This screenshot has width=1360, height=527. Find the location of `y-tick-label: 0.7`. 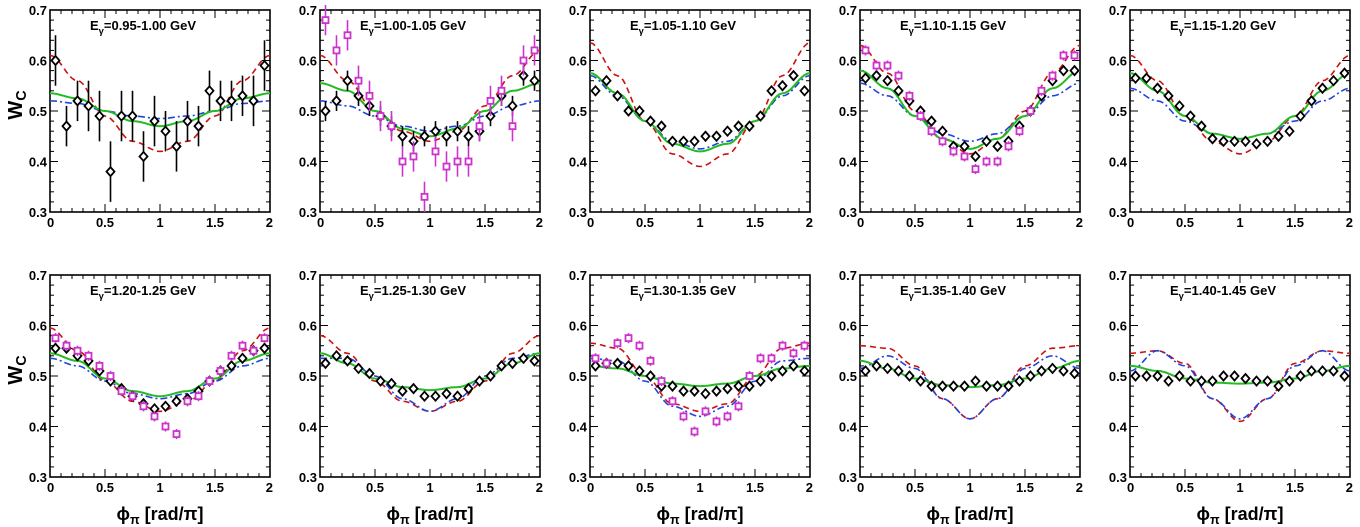

y-tick-label: 0.7 is located at coordinates (308, 10).